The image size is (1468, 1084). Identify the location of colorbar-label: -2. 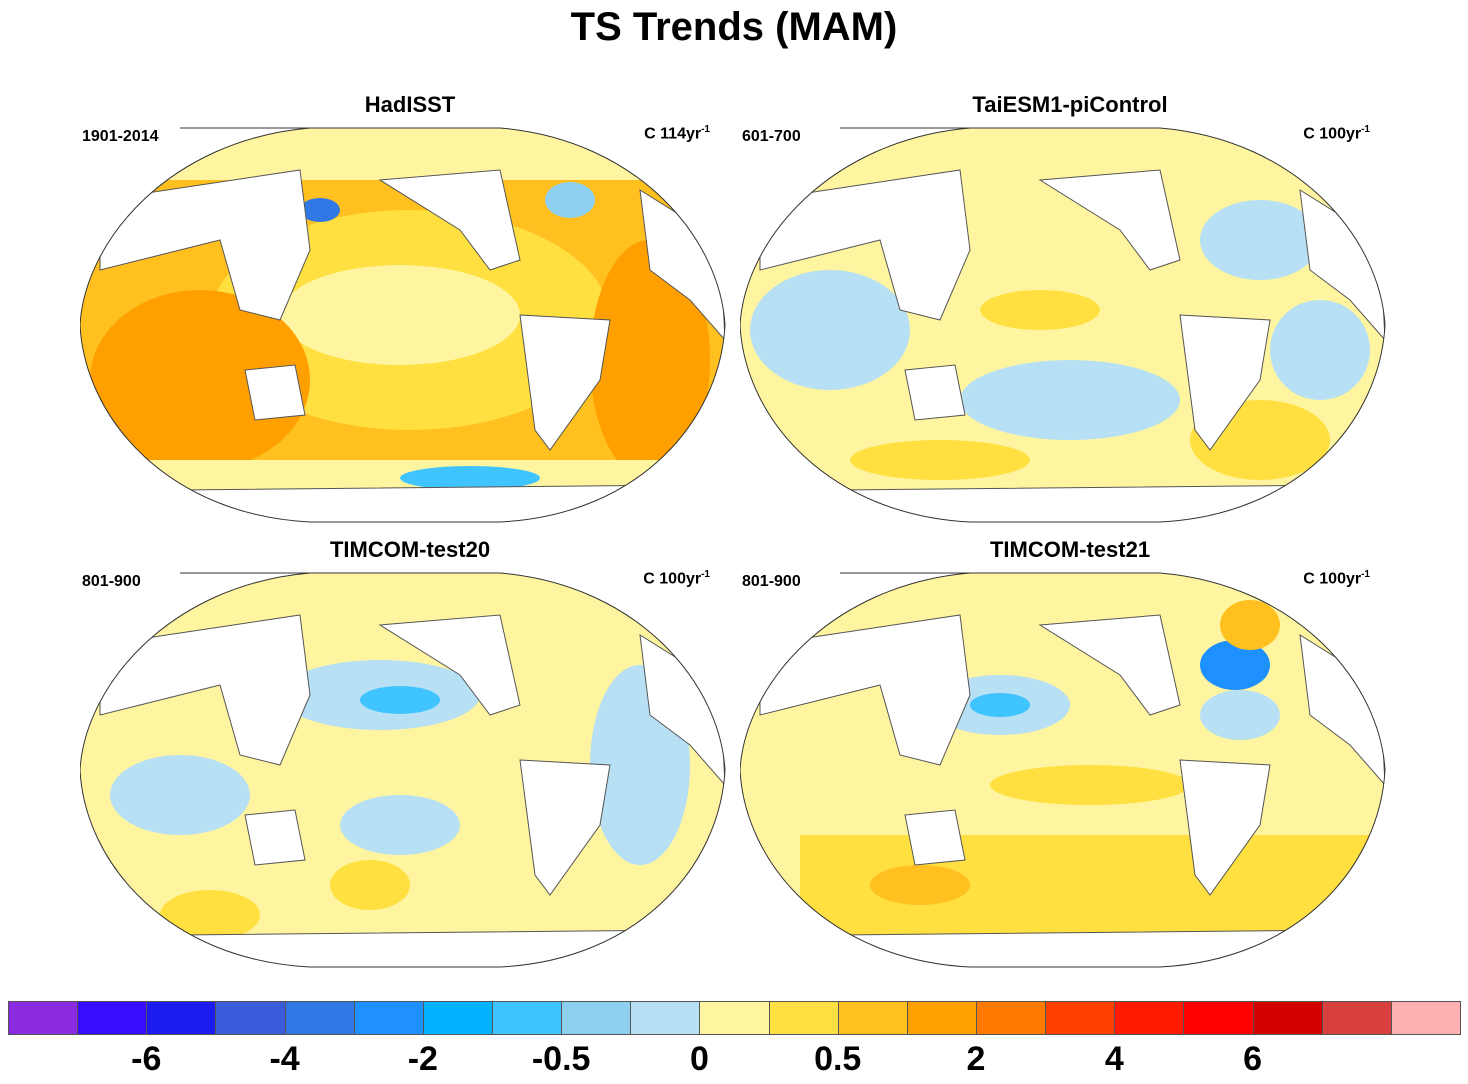
(422, 1059).